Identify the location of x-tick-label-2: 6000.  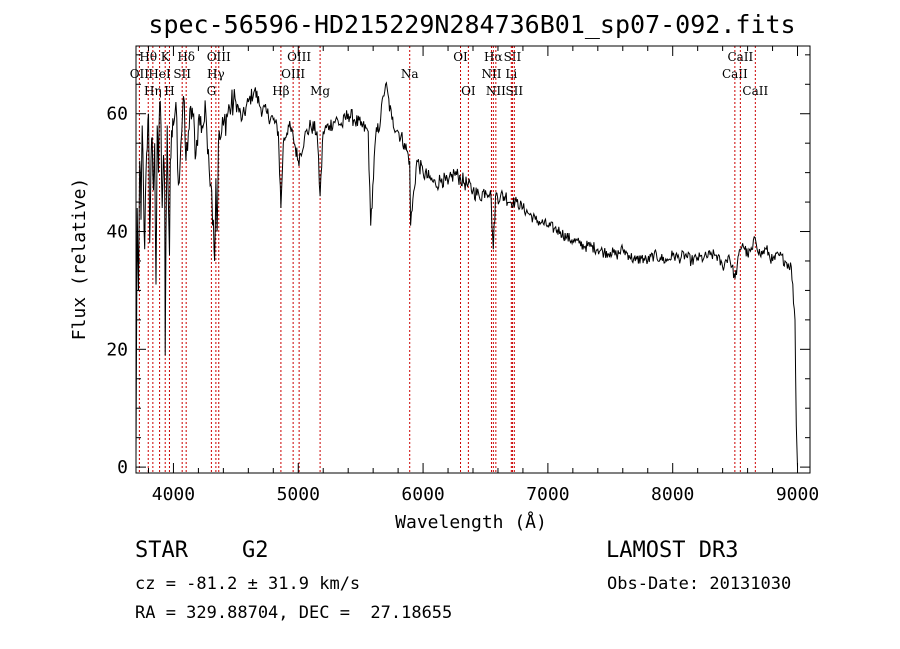
(422, 494).